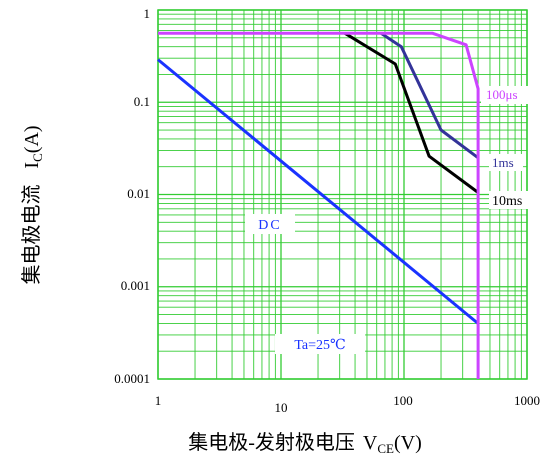 Image resolution: width=544 pixels, height=463 pixels. I want to click on series-label-10ms: 10ms, so click(507, 201).